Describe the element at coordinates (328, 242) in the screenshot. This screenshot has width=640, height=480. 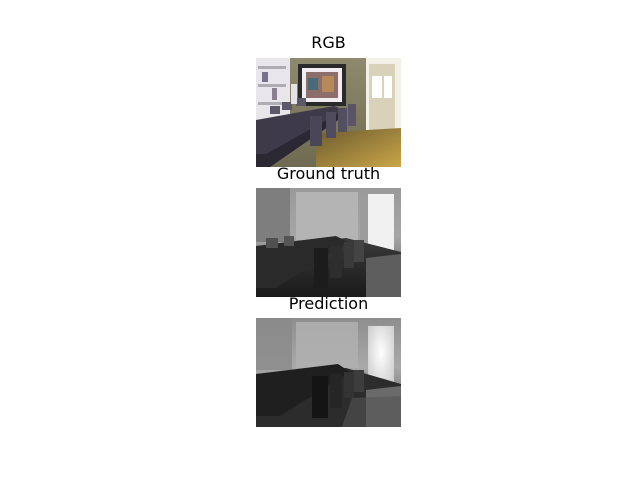
I see `ground-truth-depth-image` at that location.